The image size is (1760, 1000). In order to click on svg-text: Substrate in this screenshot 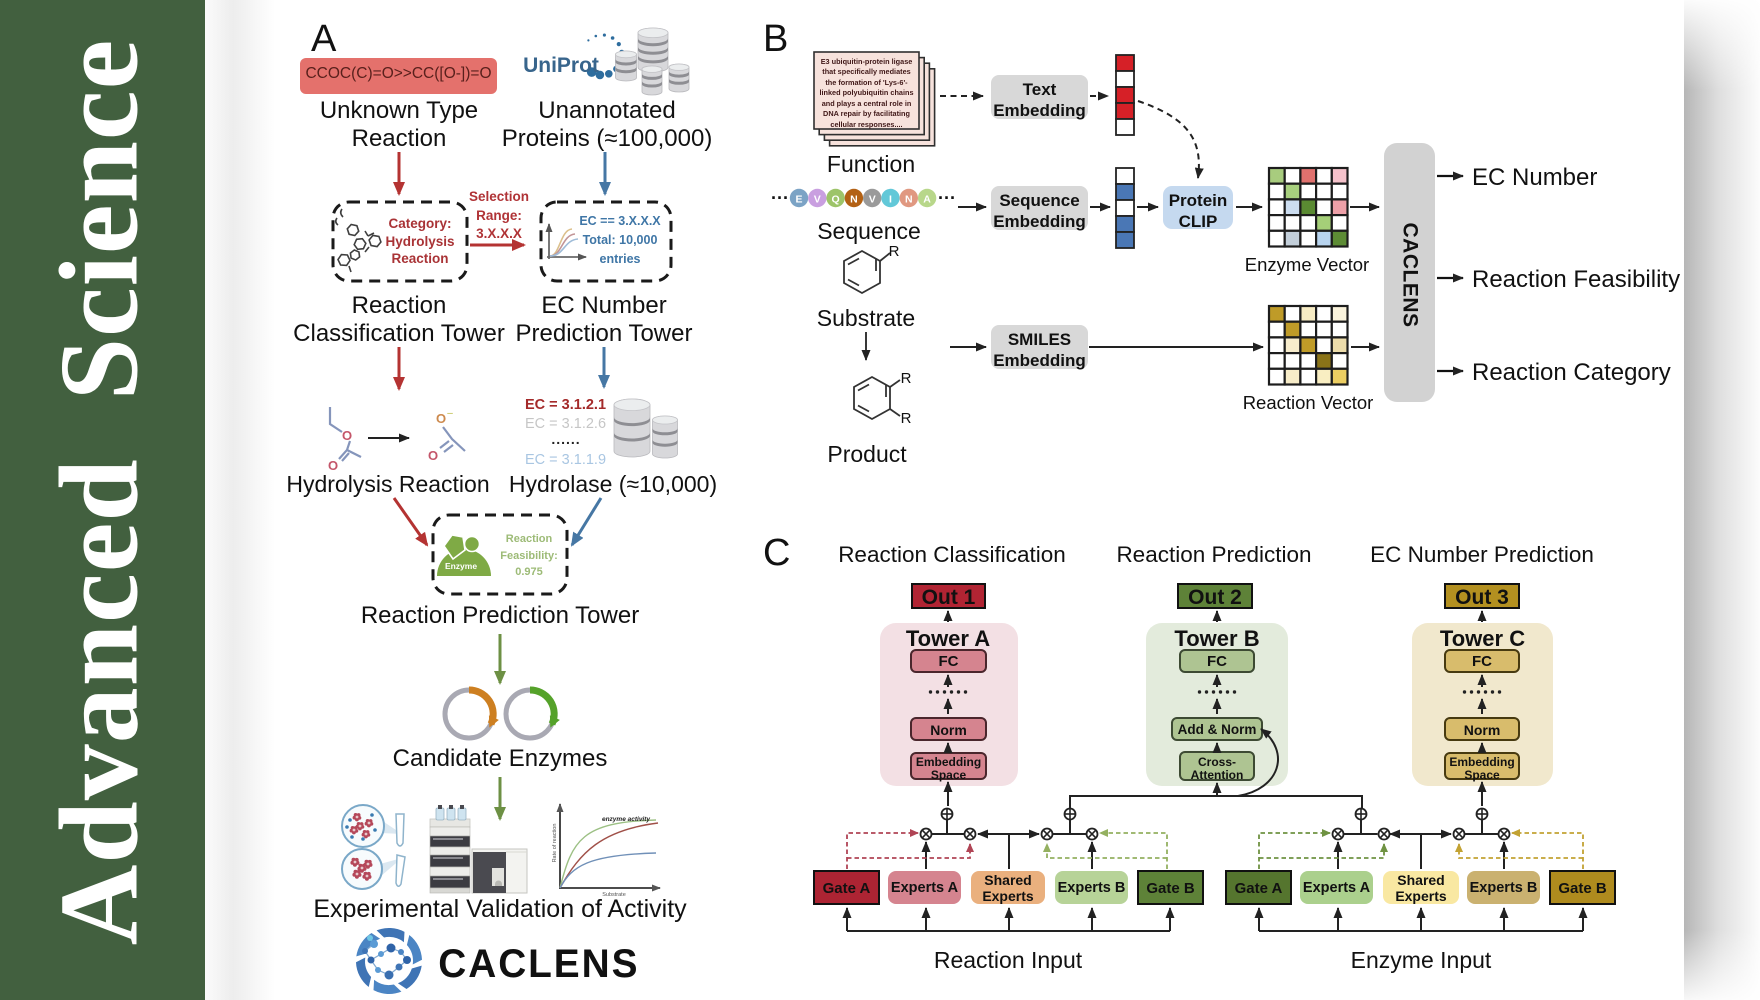, I will do `click(614, 895)`.